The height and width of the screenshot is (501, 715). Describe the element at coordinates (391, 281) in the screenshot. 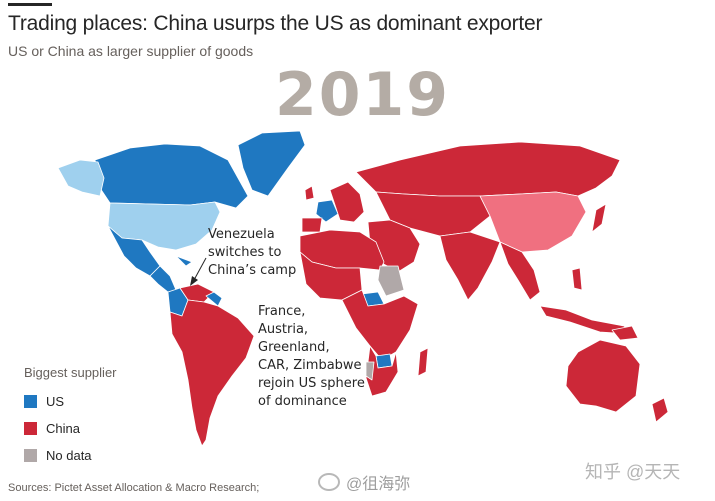

I see `region-sudan-nodata` at that location.